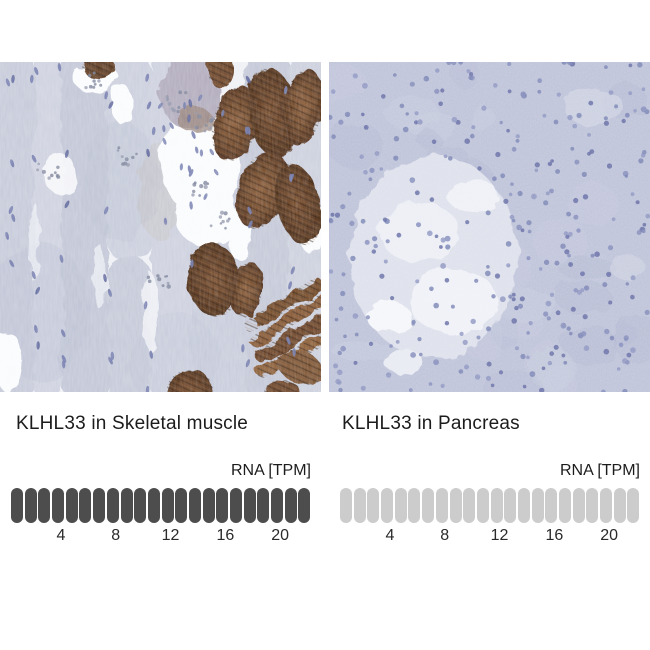 The height and width of the screenshot is (650, 650). I want to click on panel-title-skeletal-muscle: KLHL33 in Skeletal muscle, so click(132, 423).